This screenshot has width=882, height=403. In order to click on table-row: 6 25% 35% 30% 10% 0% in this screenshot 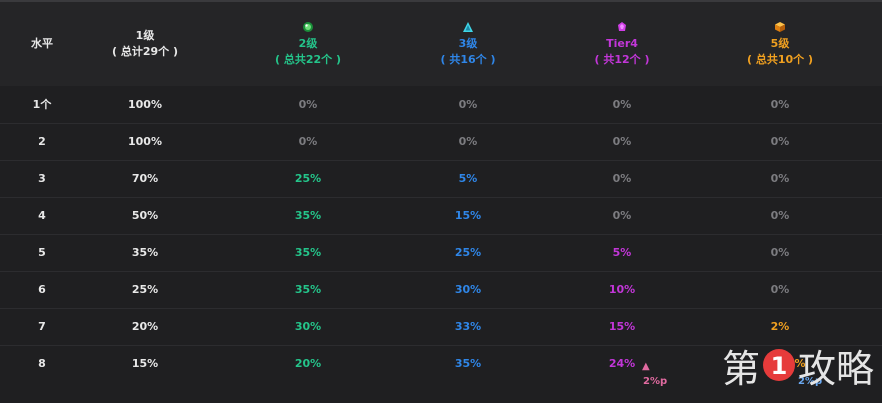, I will do `click(441, 290)`.